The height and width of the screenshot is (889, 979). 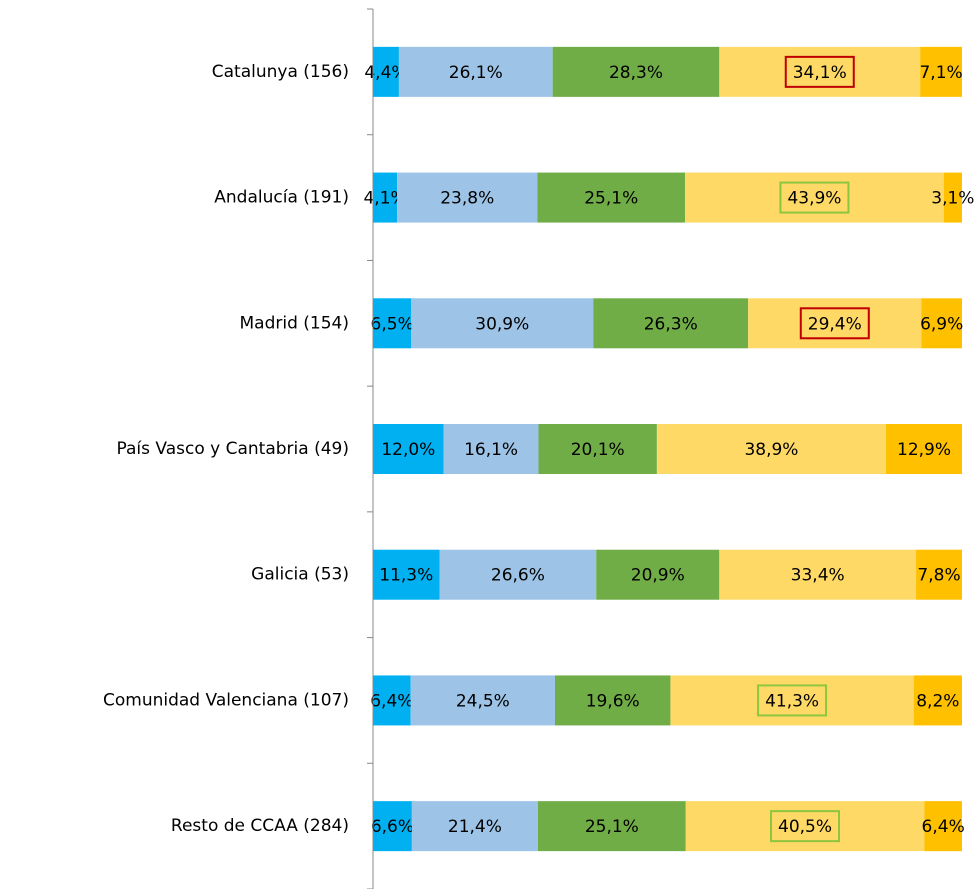 I want to click on data-label: 19,6%, so click(x=613, y=701).